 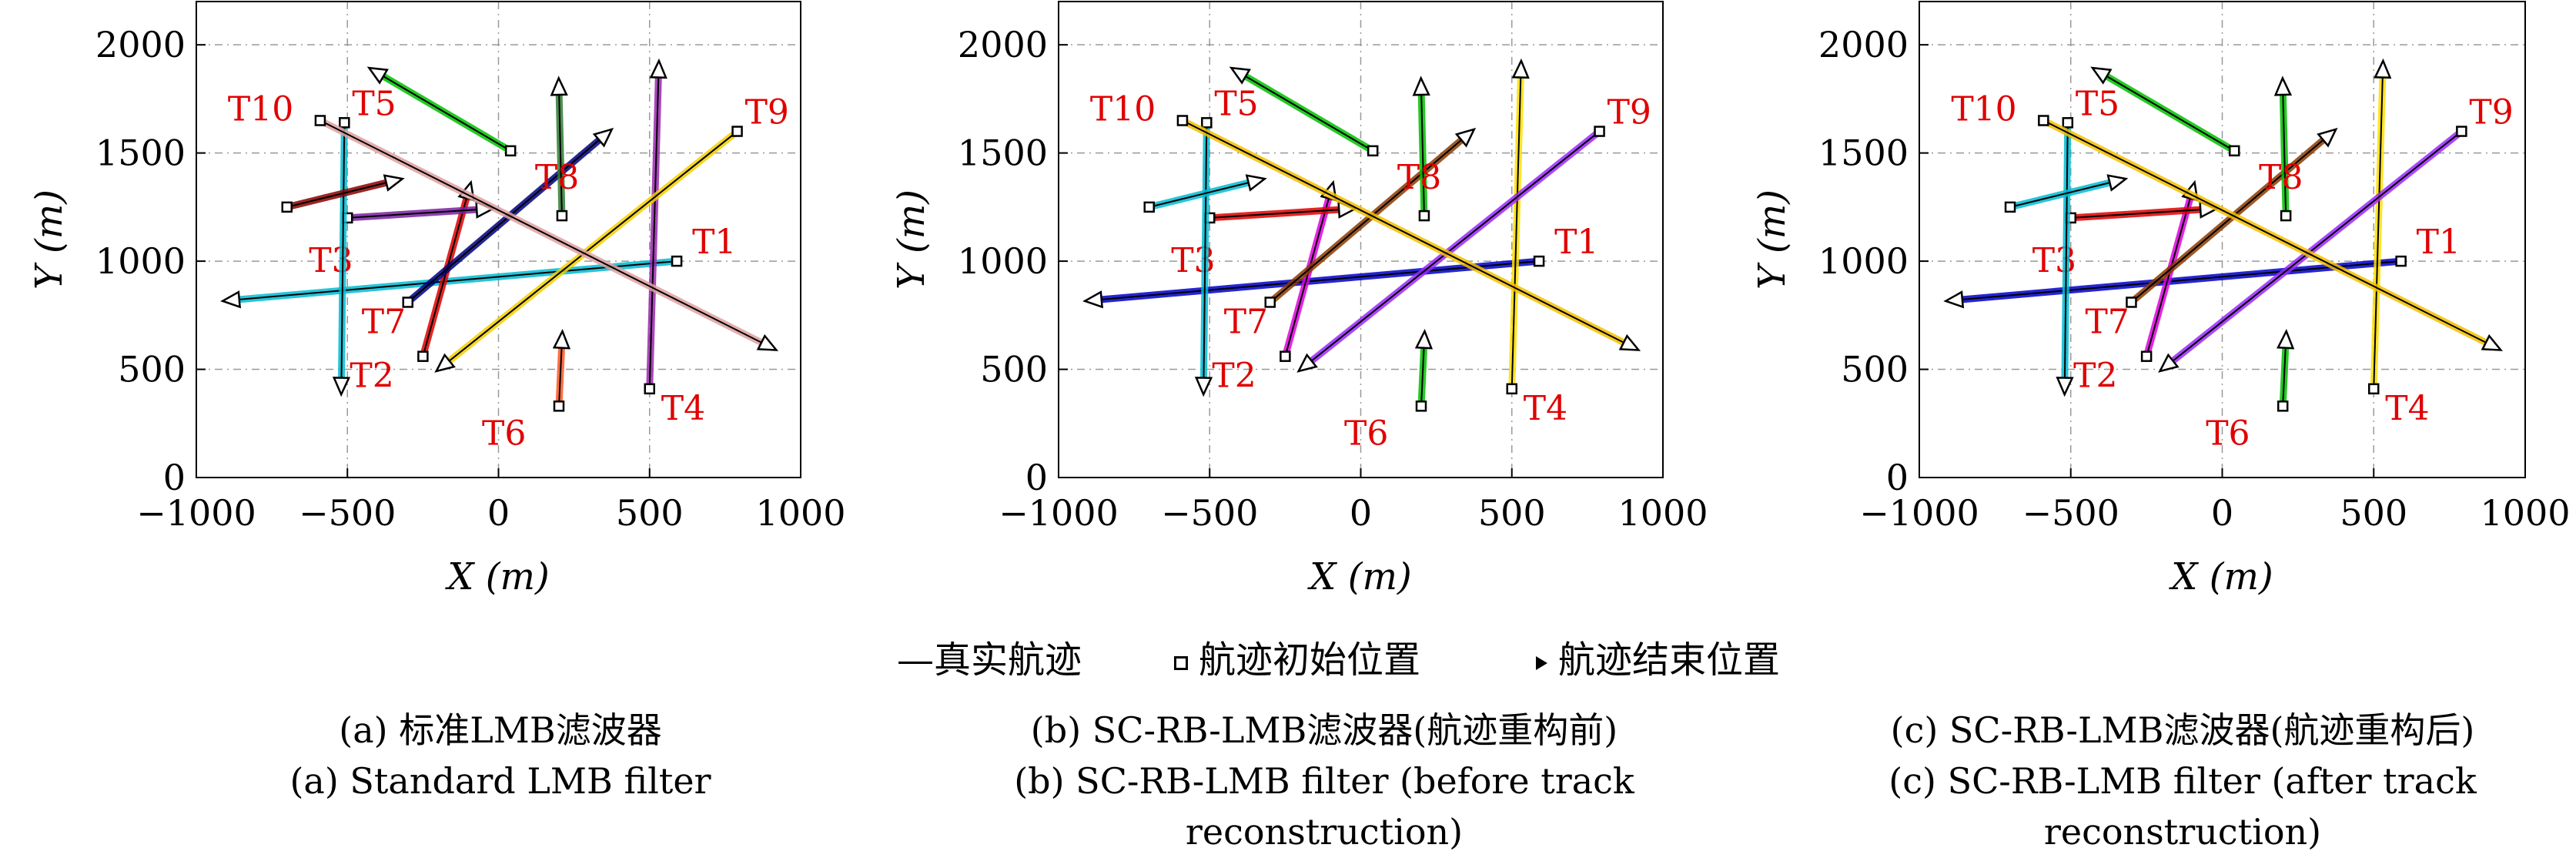 I want to click on true-track-t4, so click(x=654, y=229).